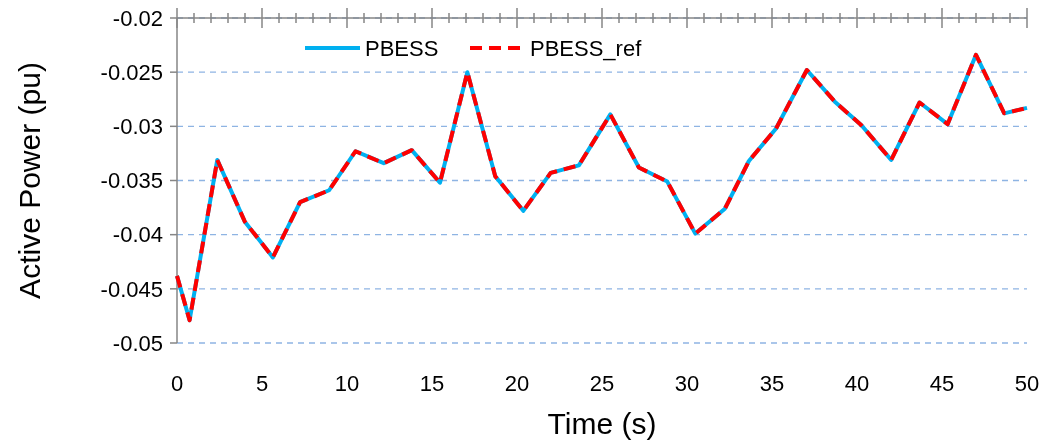 The width and height of the screenshot is (1049, 448). Describe the element at coordinates (177, 383) in the screenshot. I see `x-tick-label: 0` at that location.